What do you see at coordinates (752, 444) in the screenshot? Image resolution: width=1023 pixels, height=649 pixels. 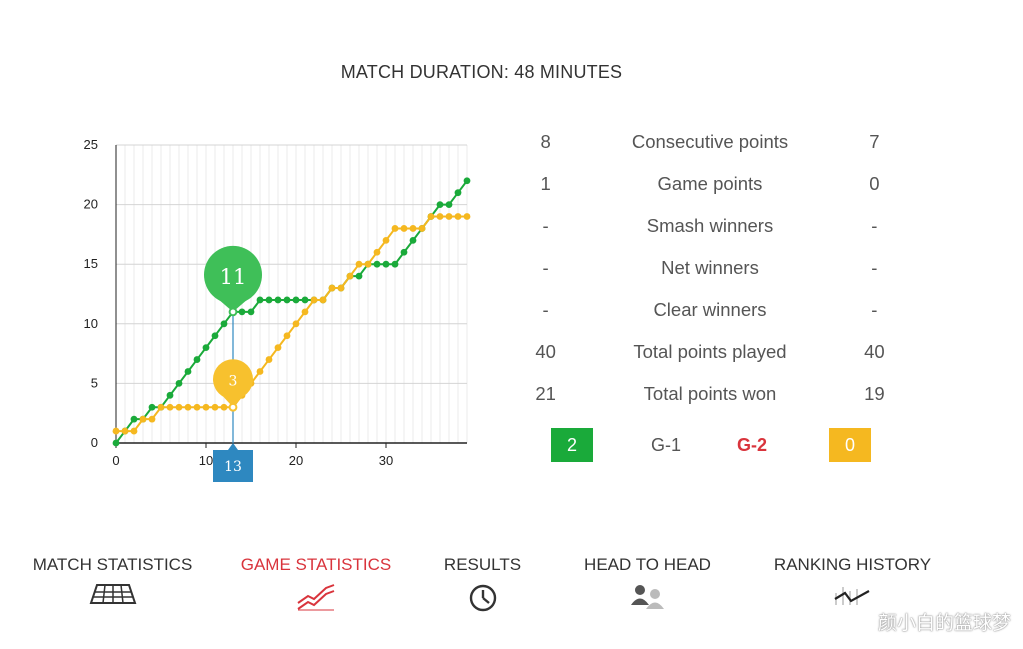 I see `game-2-tab: G-2` at bounding box center [752, 444].